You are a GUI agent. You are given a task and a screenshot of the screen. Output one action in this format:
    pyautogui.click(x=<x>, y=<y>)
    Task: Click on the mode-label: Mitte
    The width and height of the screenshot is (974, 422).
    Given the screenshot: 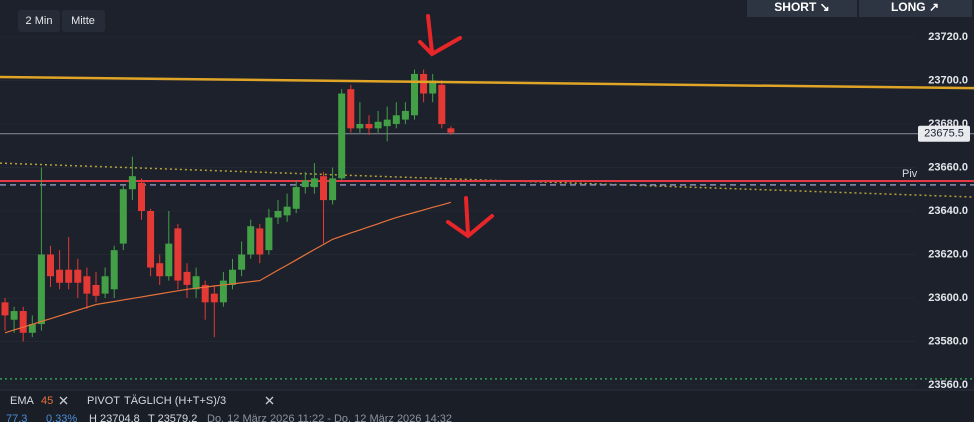 What is the action you would take?
    pyautogui.click(x=83, y=21)
    